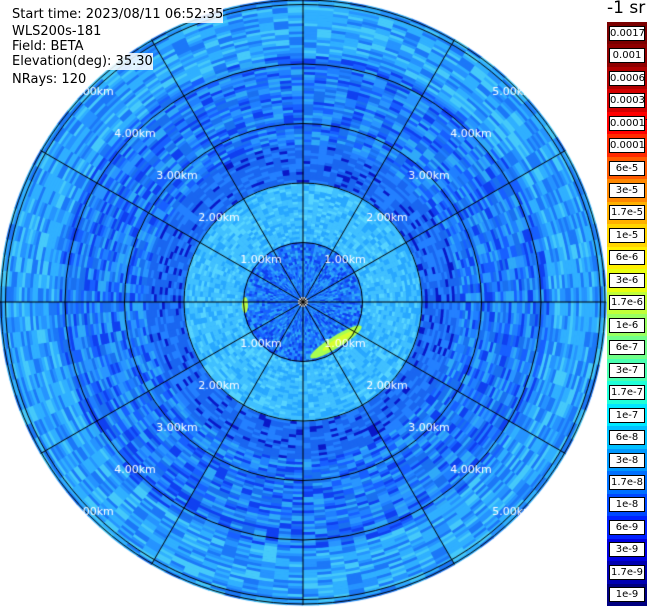 This screenshot has height=607, width=647. I want to click on colorbar-tick-label: 6e-9, so click(627, 527).